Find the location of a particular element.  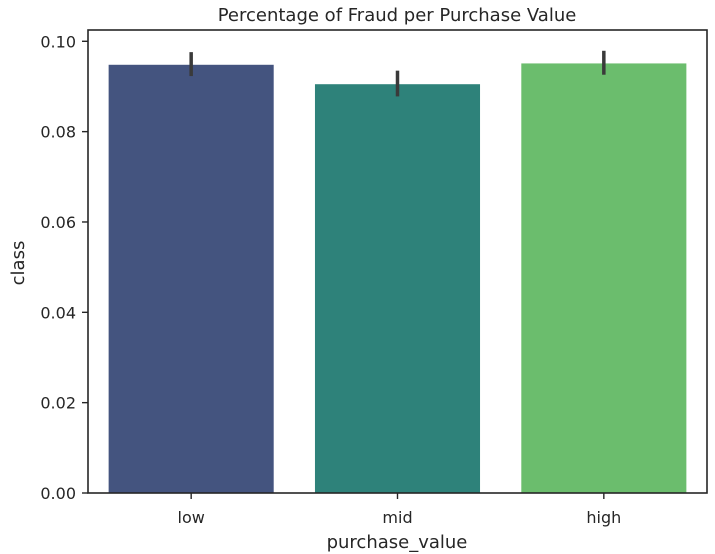

x-tick-label-mid: mid is located at coordinates (397, 517).